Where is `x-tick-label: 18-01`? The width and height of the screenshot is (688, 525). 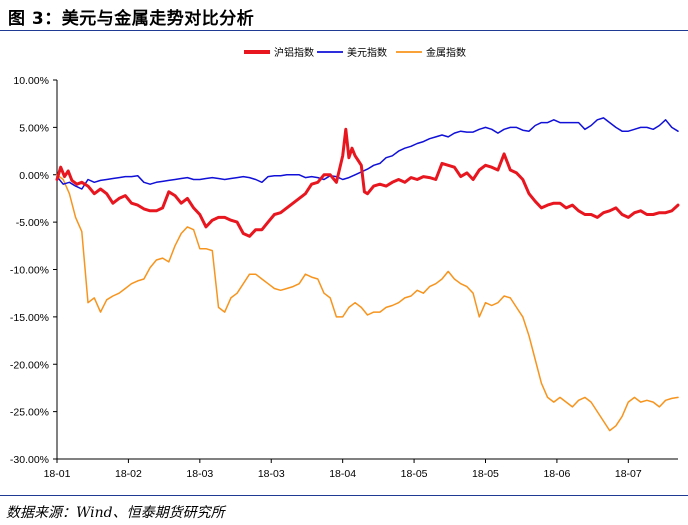
x-tick-label: 18-01 is located at coordinates (57, 474).